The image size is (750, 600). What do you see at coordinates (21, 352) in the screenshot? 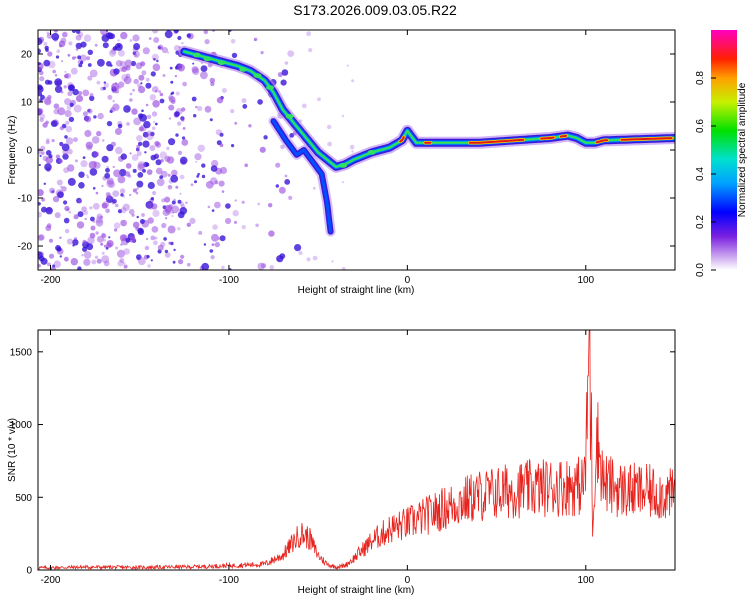
I see `y-tick-label: 1500` at bounding box center [21, 352].